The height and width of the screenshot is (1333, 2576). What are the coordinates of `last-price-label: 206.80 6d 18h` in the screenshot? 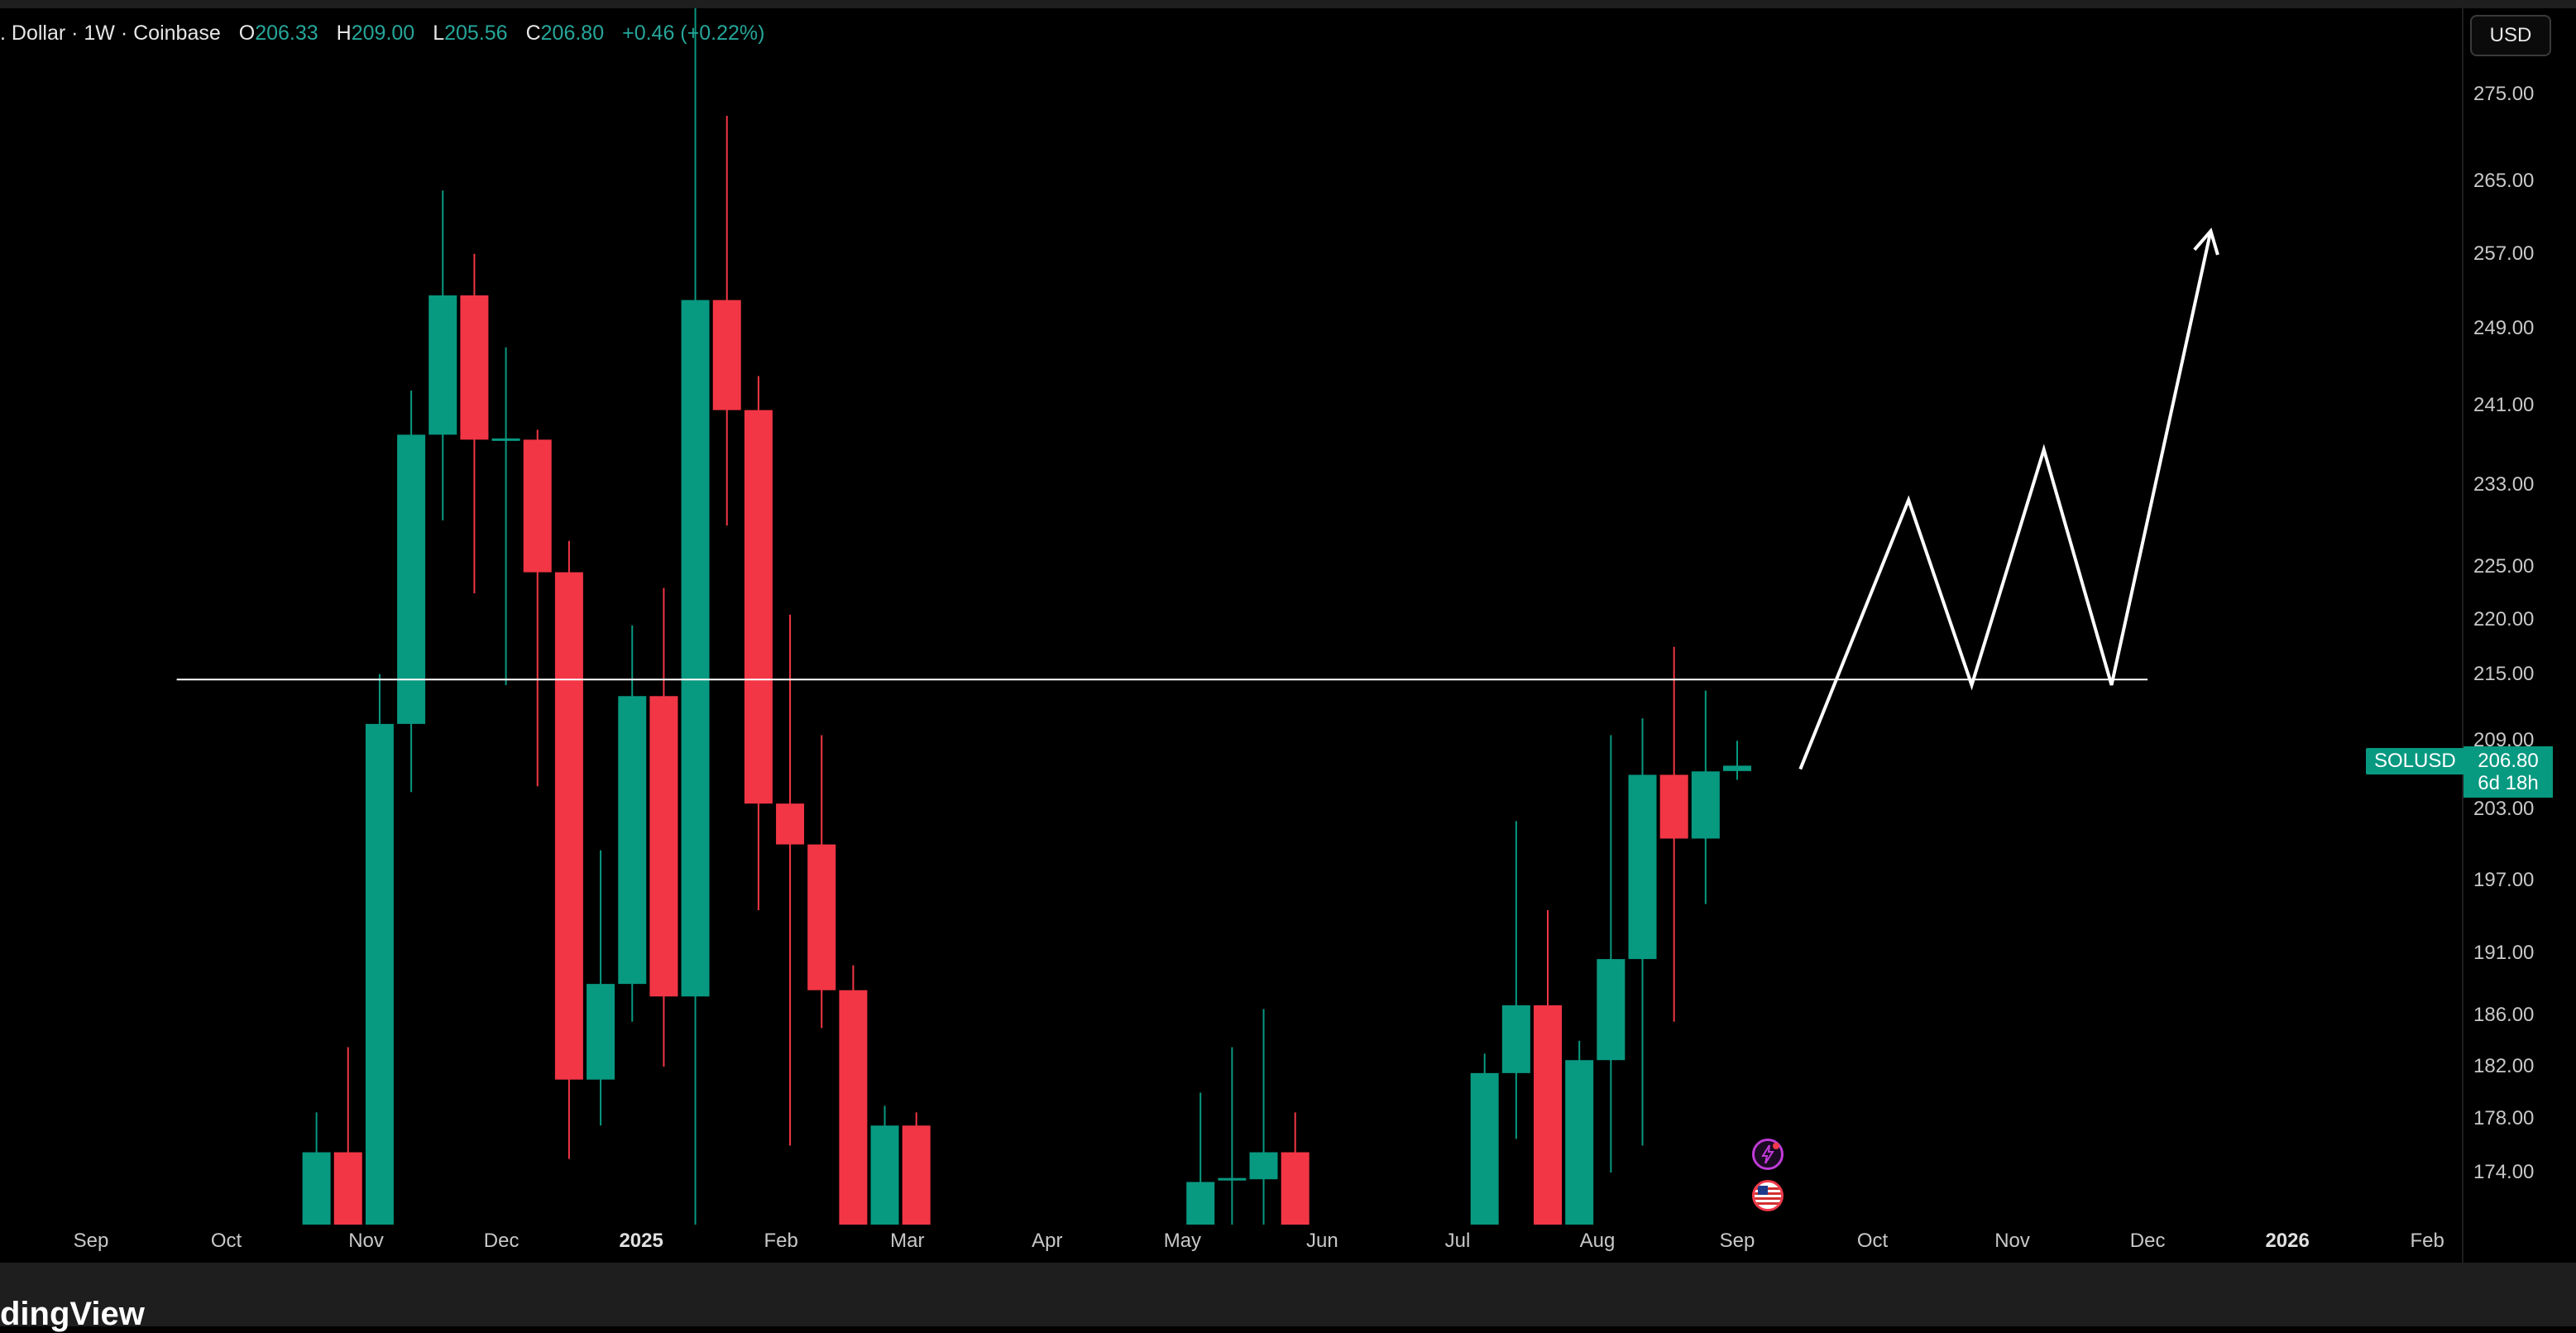 It's located at (2508, 772).